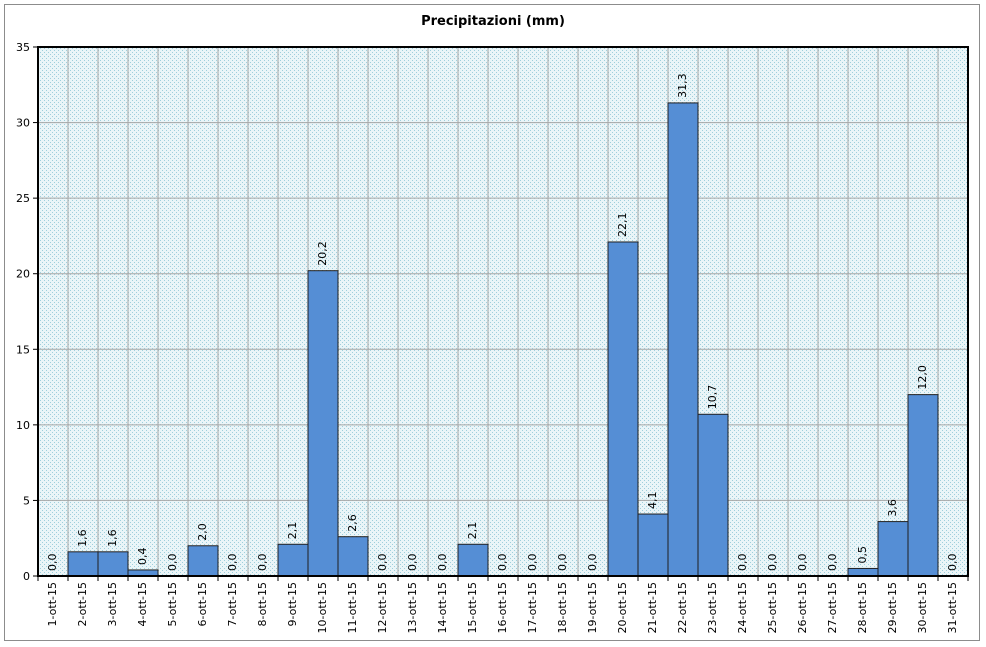  I want to click on x-tick-label: 27-ott-15, so click(832, 608).